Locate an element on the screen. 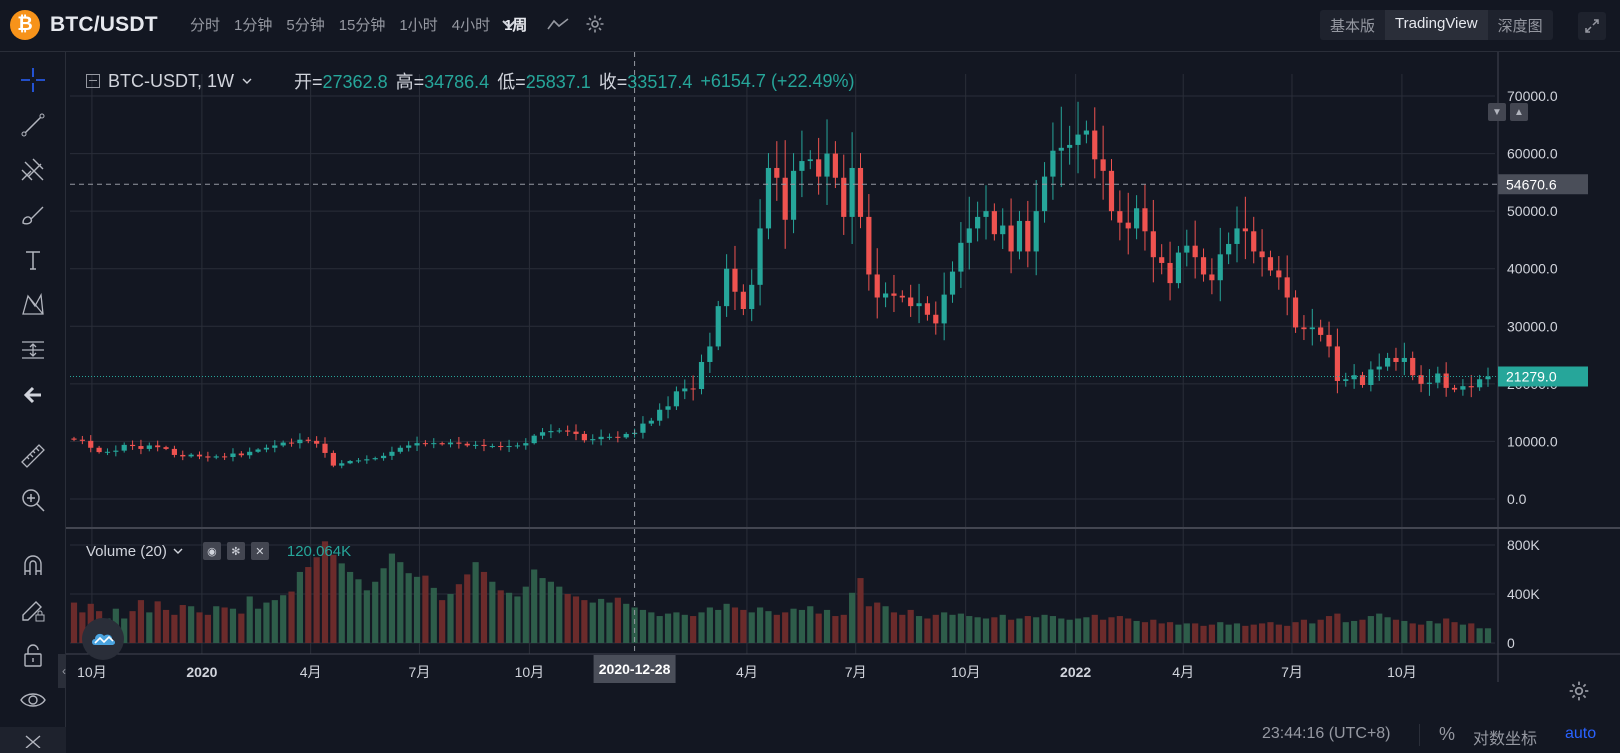 The height and width of the screenshot is (753, 1620). interval-3: 15分钟 is located at coordinates (362, 25).